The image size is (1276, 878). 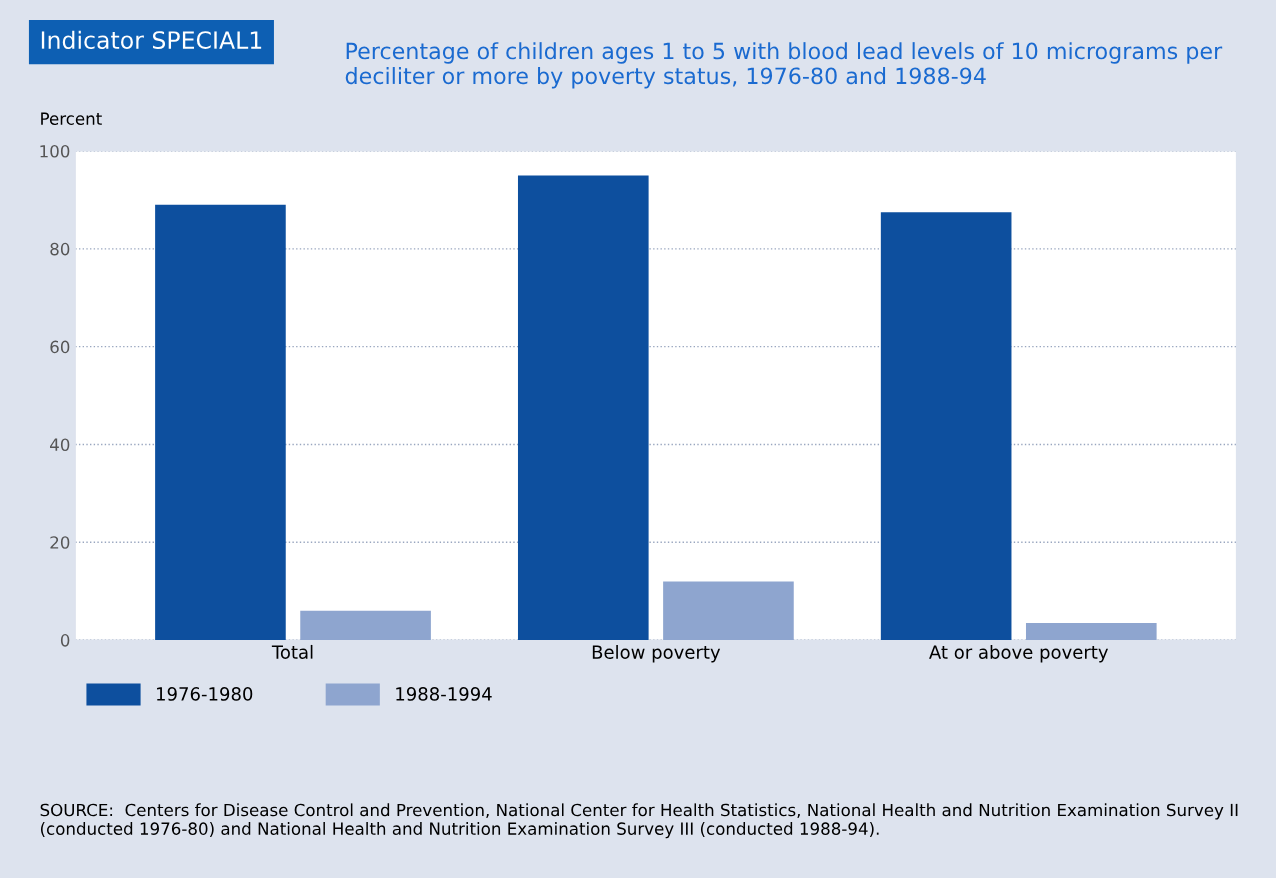 What do you see at coordinates (784, 65) in the screenshot?
I see `chart-subtitle: Percentage of children ages 1 to 5 with blood lead levels of 10 micrograms per deciliter or more by poverty status, 1976-80 and 1988-94` at bounding box center [784, 65].